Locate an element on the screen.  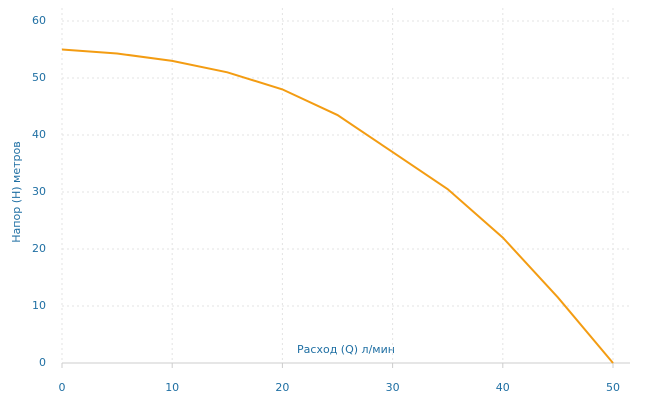
y-tick-label: 50 is located at coordinates (39, 77).